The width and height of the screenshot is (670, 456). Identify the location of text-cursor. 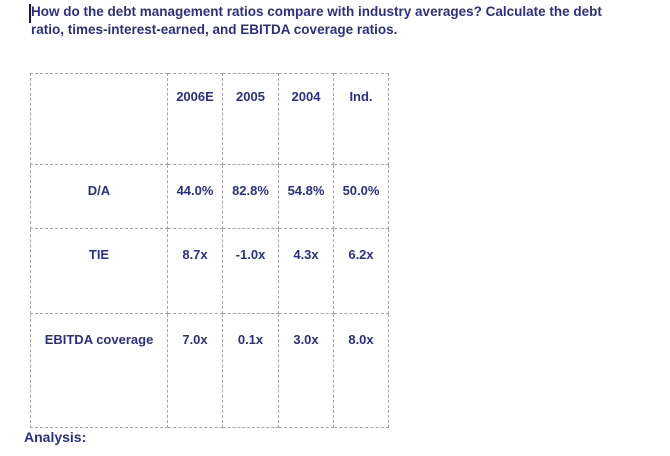
(30, 13).